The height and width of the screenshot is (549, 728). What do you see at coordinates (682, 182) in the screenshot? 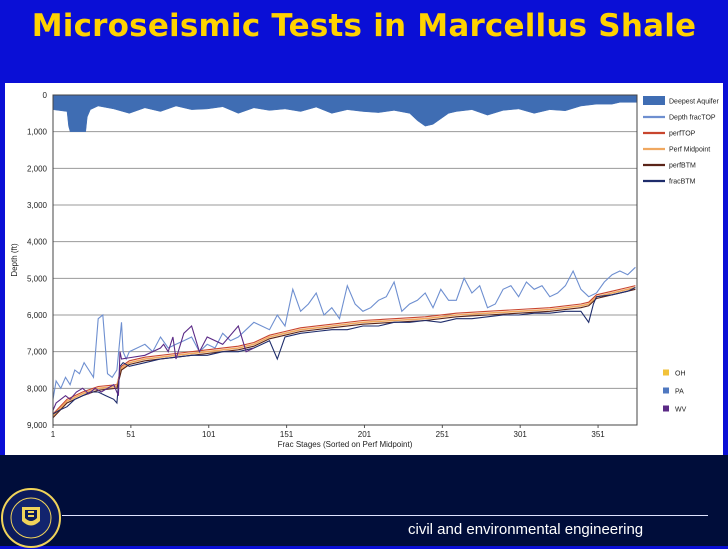
I see `legend-label: fracBTM` at bounding box center [682, 182].